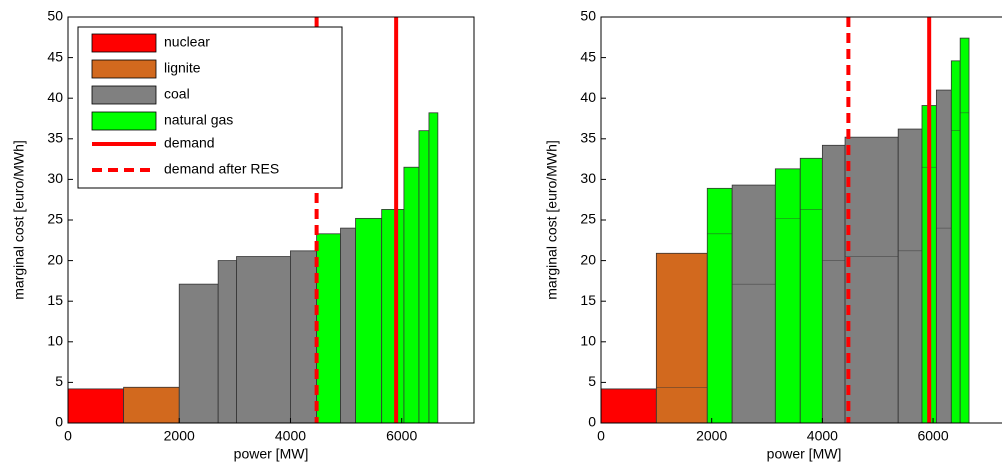 The width and height of the screenshot is (1002, 471). Describe the element at coordinates (182, 68) in the screenshot. I see `legend-label: lignite` at that location.